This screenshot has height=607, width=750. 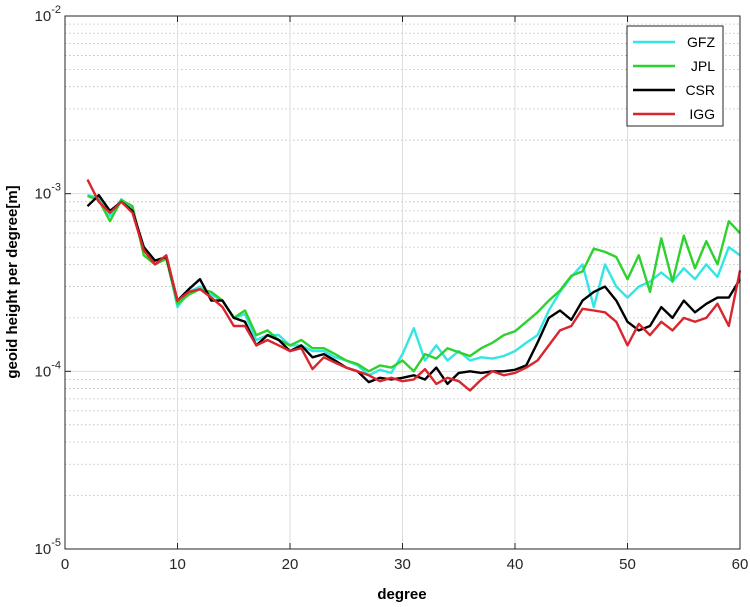 I want to click on legend-label-jpl: JPL, so click(x=703, y=66).